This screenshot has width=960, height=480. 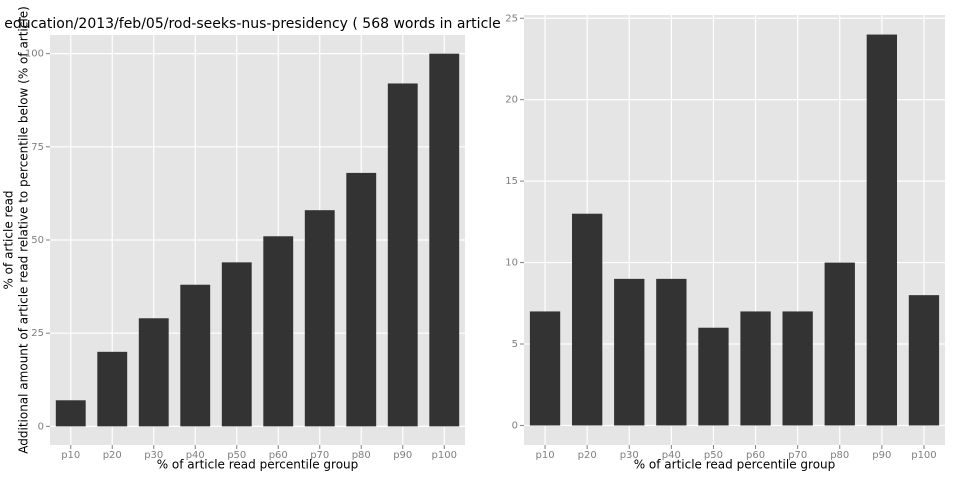 I want to click on y-tick-label: 10, so click(x=511, y=263).